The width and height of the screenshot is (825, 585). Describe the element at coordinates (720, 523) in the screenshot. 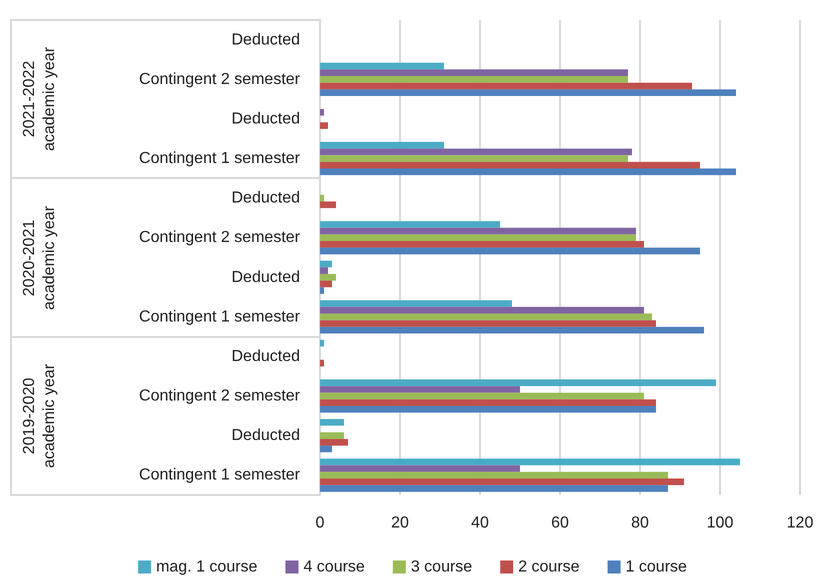

I see `x-tick-label: 100` at that location.